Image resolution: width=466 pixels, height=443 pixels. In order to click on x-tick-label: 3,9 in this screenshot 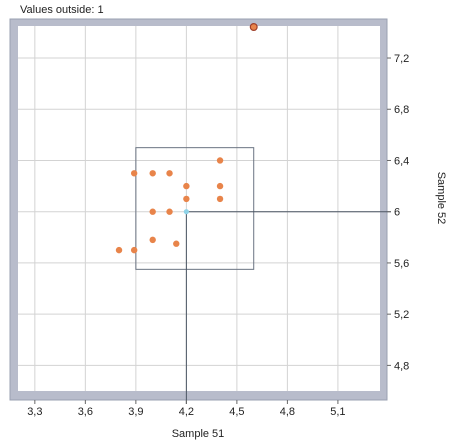, I will do `click(135, 412)`.